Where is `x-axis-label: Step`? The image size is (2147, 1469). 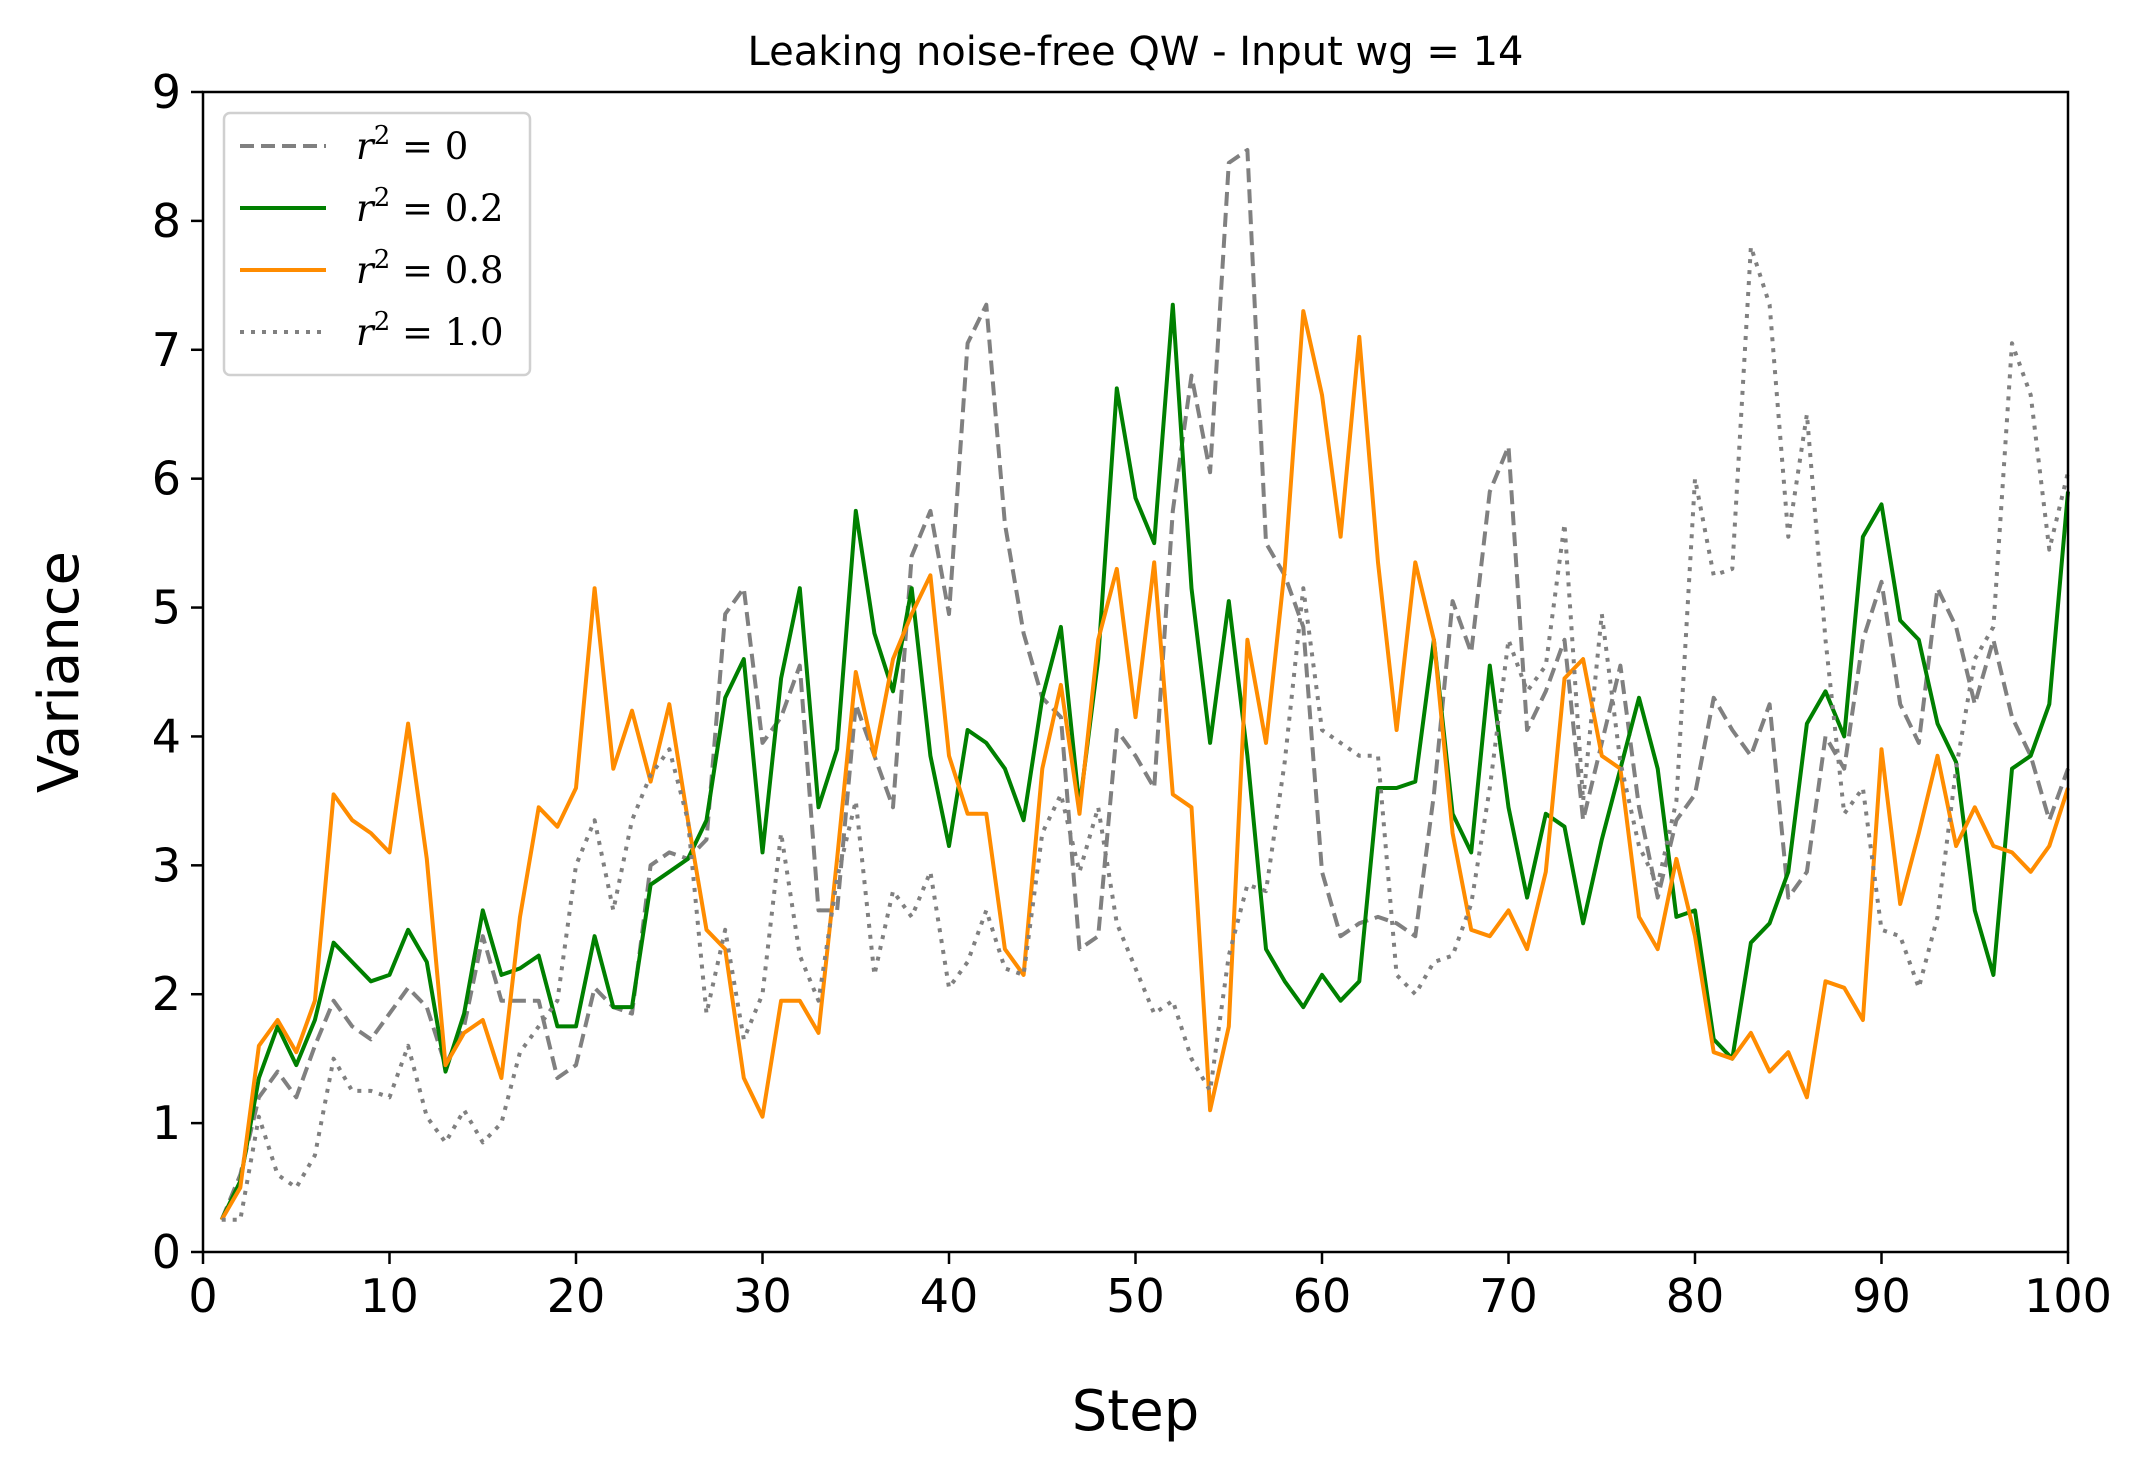 x-axis-label: Step is located at coordinates (1136, 1411).